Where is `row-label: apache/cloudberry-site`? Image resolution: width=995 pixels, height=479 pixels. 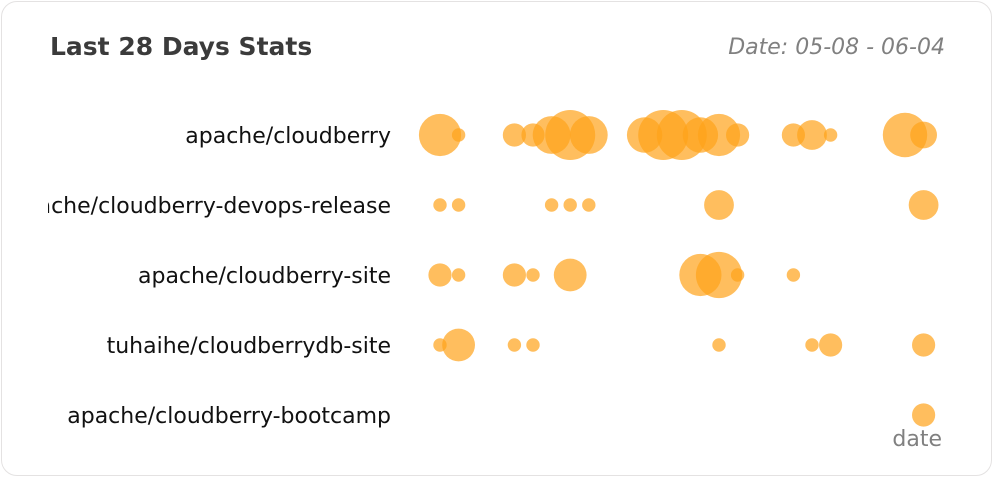 row-label: apache/cloudberry-site is located at coordinates (264, 276).